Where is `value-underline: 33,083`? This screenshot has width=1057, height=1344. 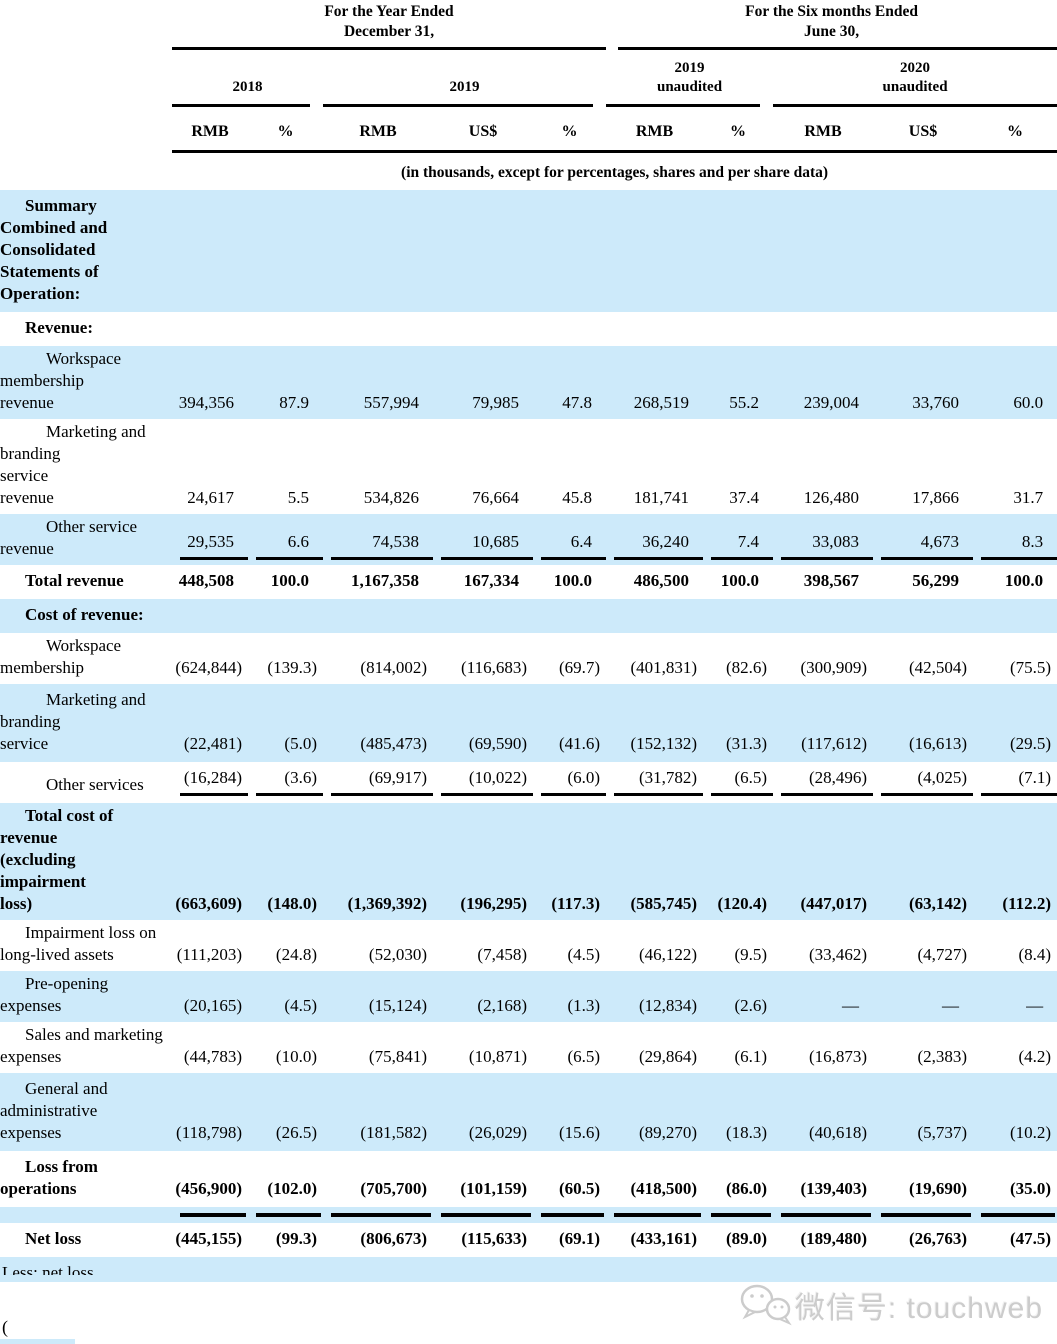 value-underline: 33,083 is located at coordinates (827, 545).